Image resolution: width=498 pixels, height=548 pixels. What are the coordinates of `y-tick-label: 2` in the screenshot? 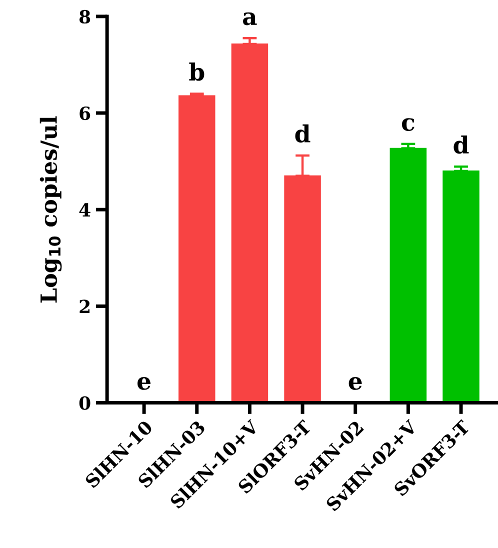 It's located at (85, 307).